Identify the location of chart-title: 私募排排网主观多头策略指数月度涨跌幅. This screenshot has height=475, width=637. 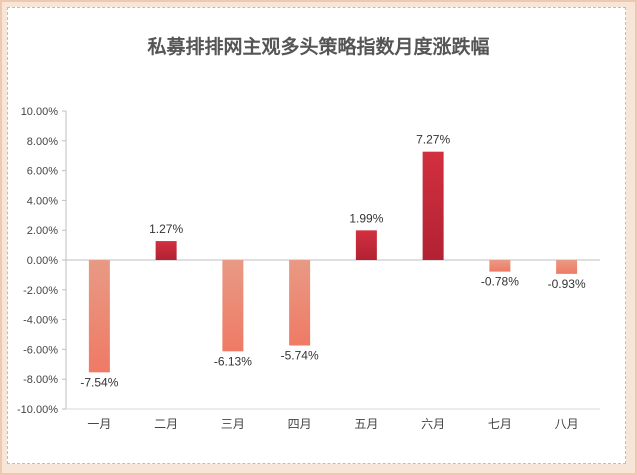
(318, 47).